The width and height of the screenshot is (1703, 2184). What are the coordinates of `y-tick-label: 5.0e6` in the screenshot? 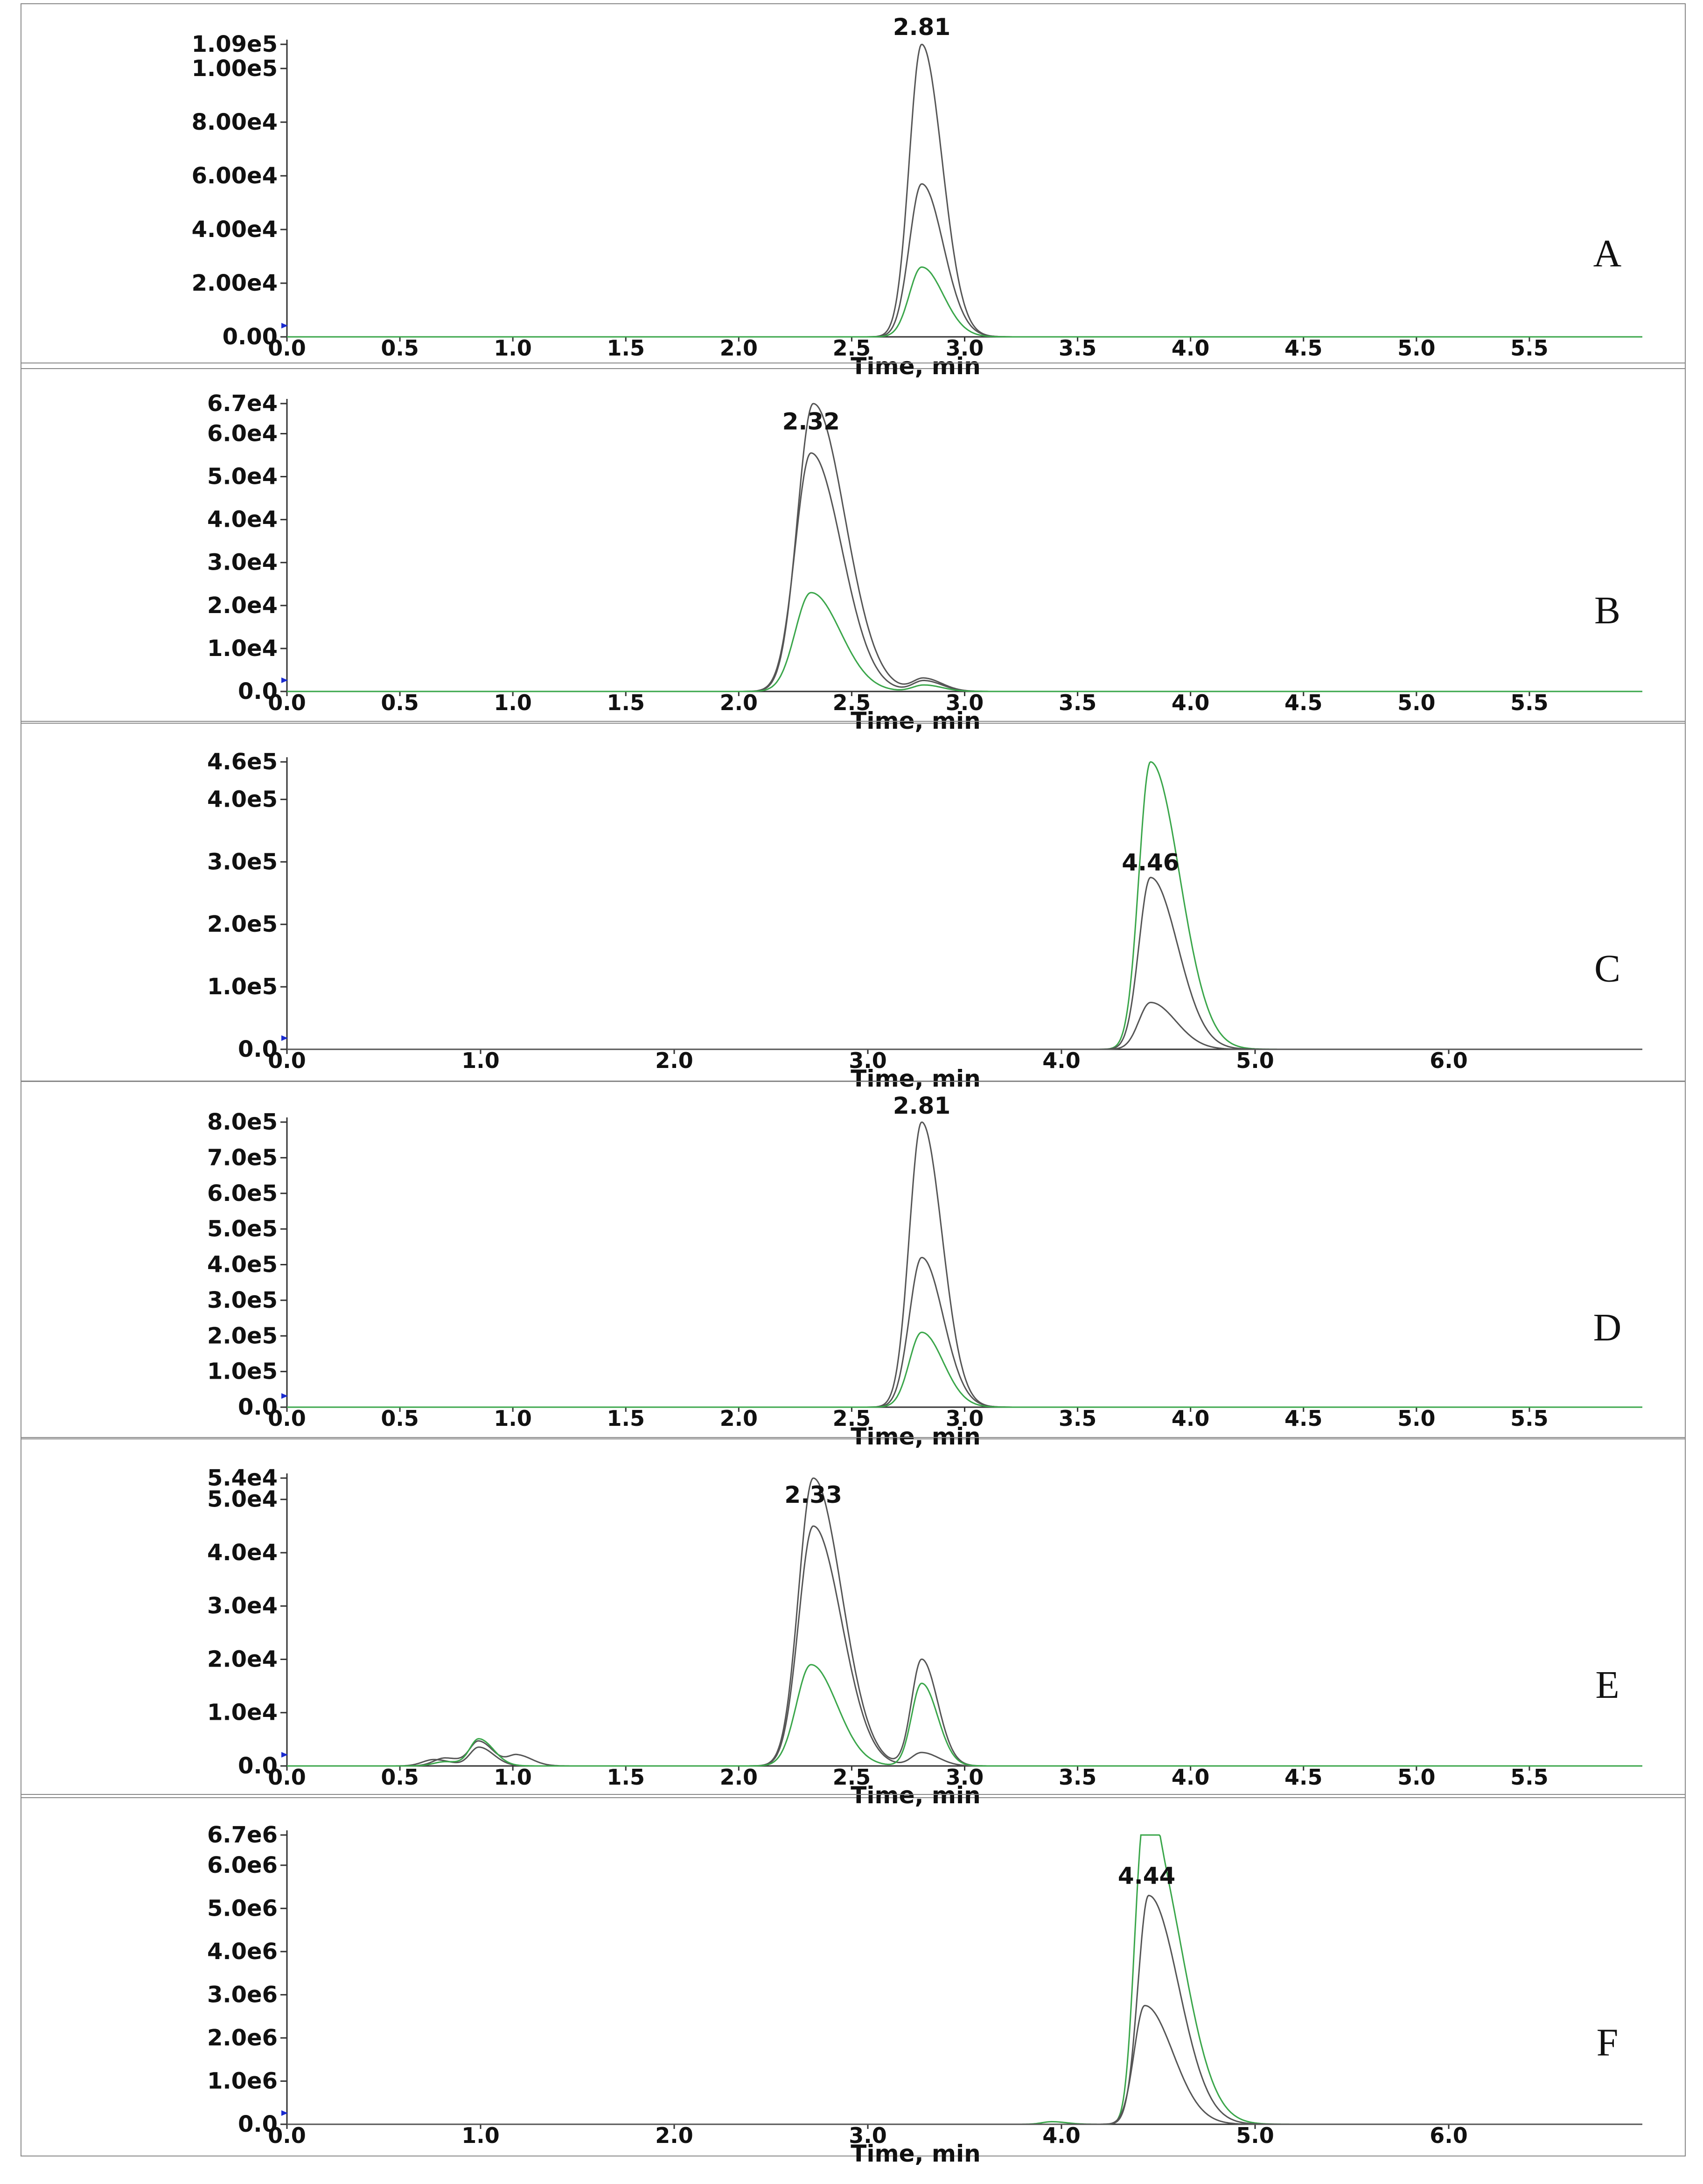 It's located at (242, 1908).